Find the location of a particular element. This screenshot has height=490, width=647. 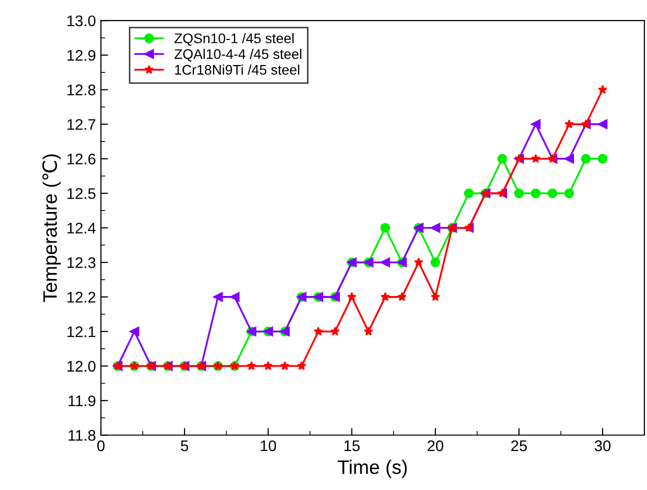

y-tick-label: 12.3 is located at coordinates (82, 262).